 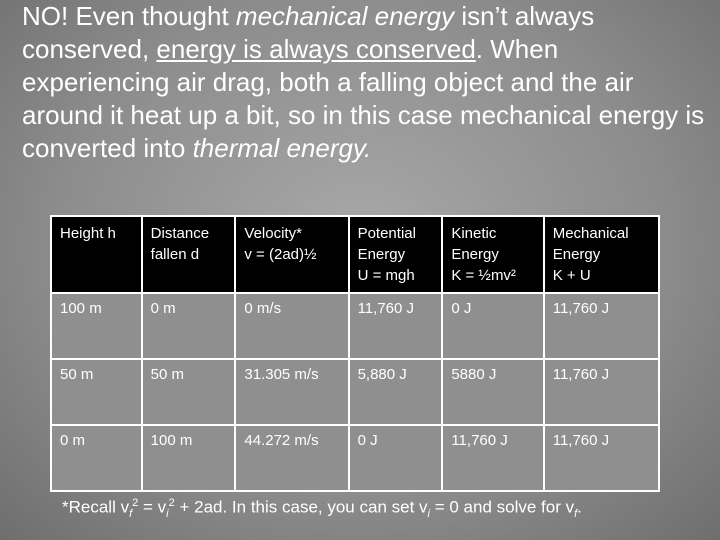 What do you see at coordinates (292, 392) in the screenshot?
I see `table-cell: 31.305 m/s` at bounding box center [292, 392].